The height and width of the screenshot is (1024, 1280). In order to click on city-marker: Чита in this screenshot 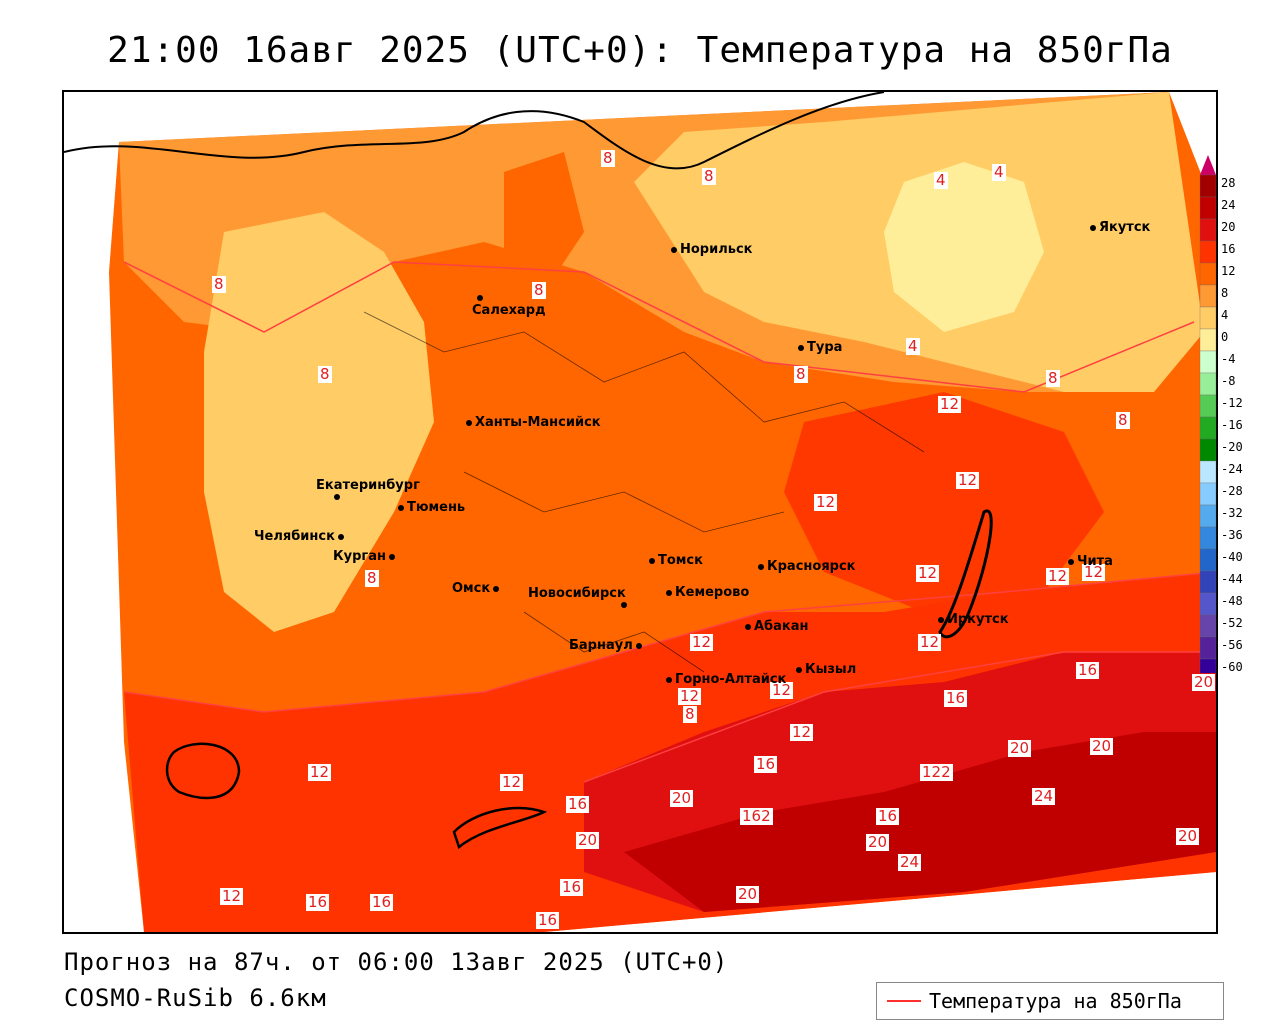, I will do `click(1090, 561)`.